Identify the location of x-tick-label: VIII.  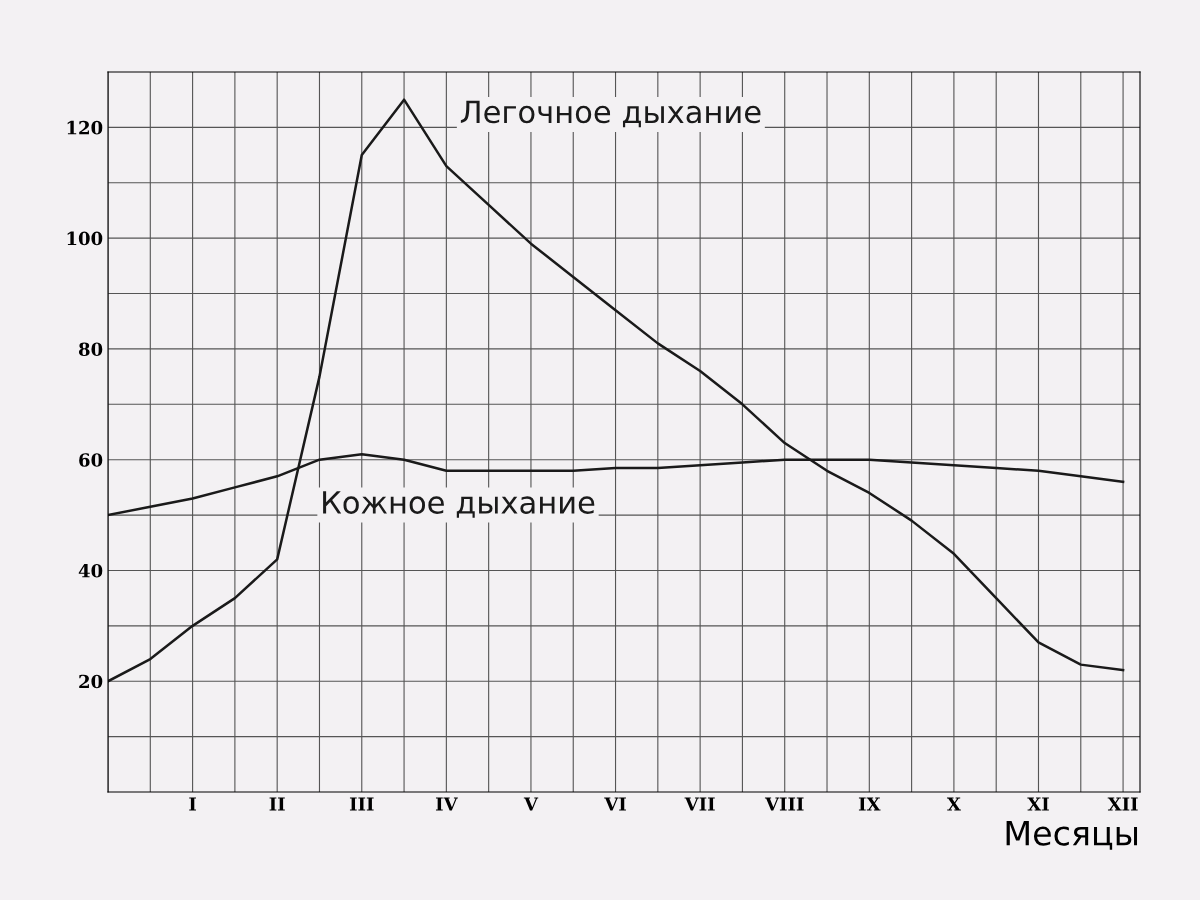
(784, 804).